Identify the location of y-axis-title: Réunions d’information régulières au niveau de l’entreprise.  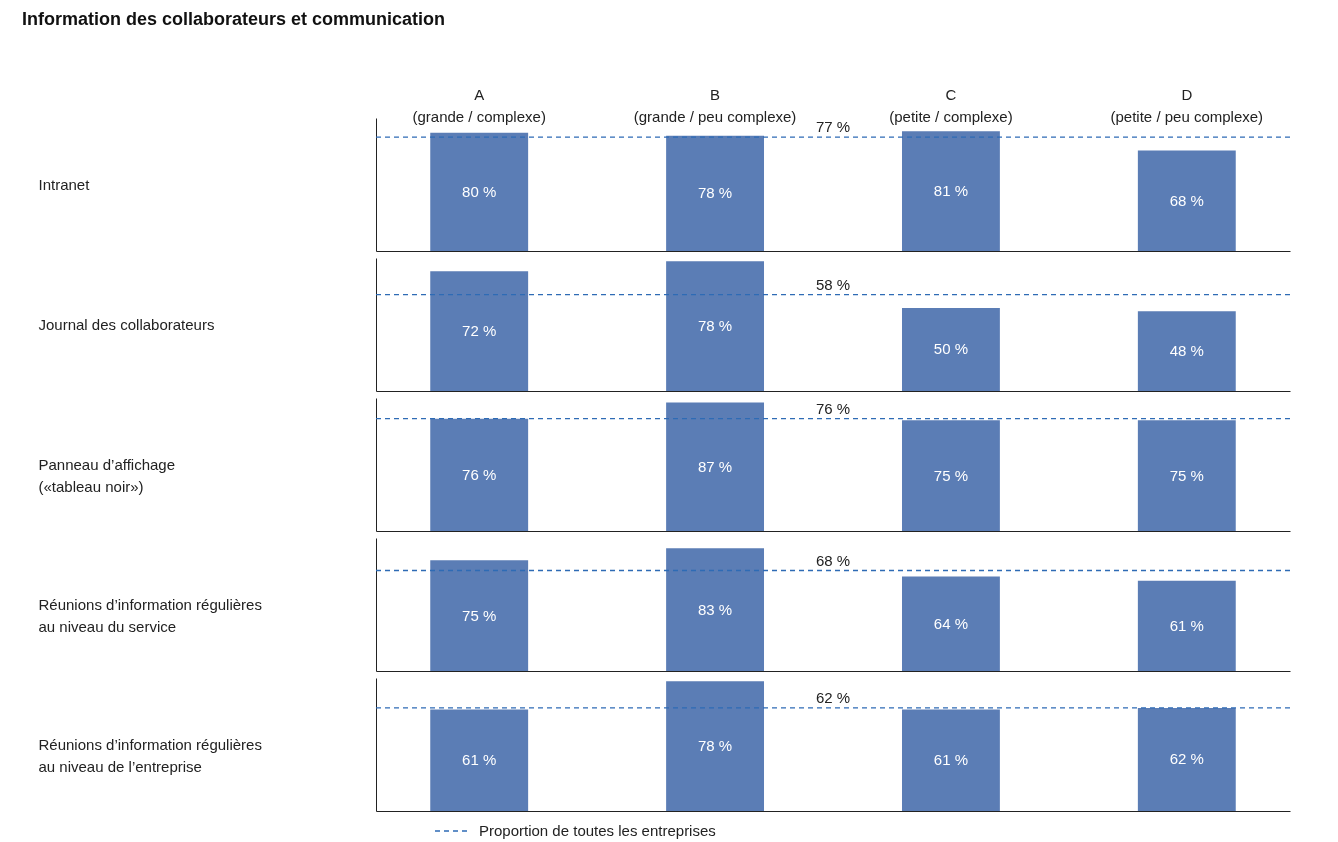
(150, 755).